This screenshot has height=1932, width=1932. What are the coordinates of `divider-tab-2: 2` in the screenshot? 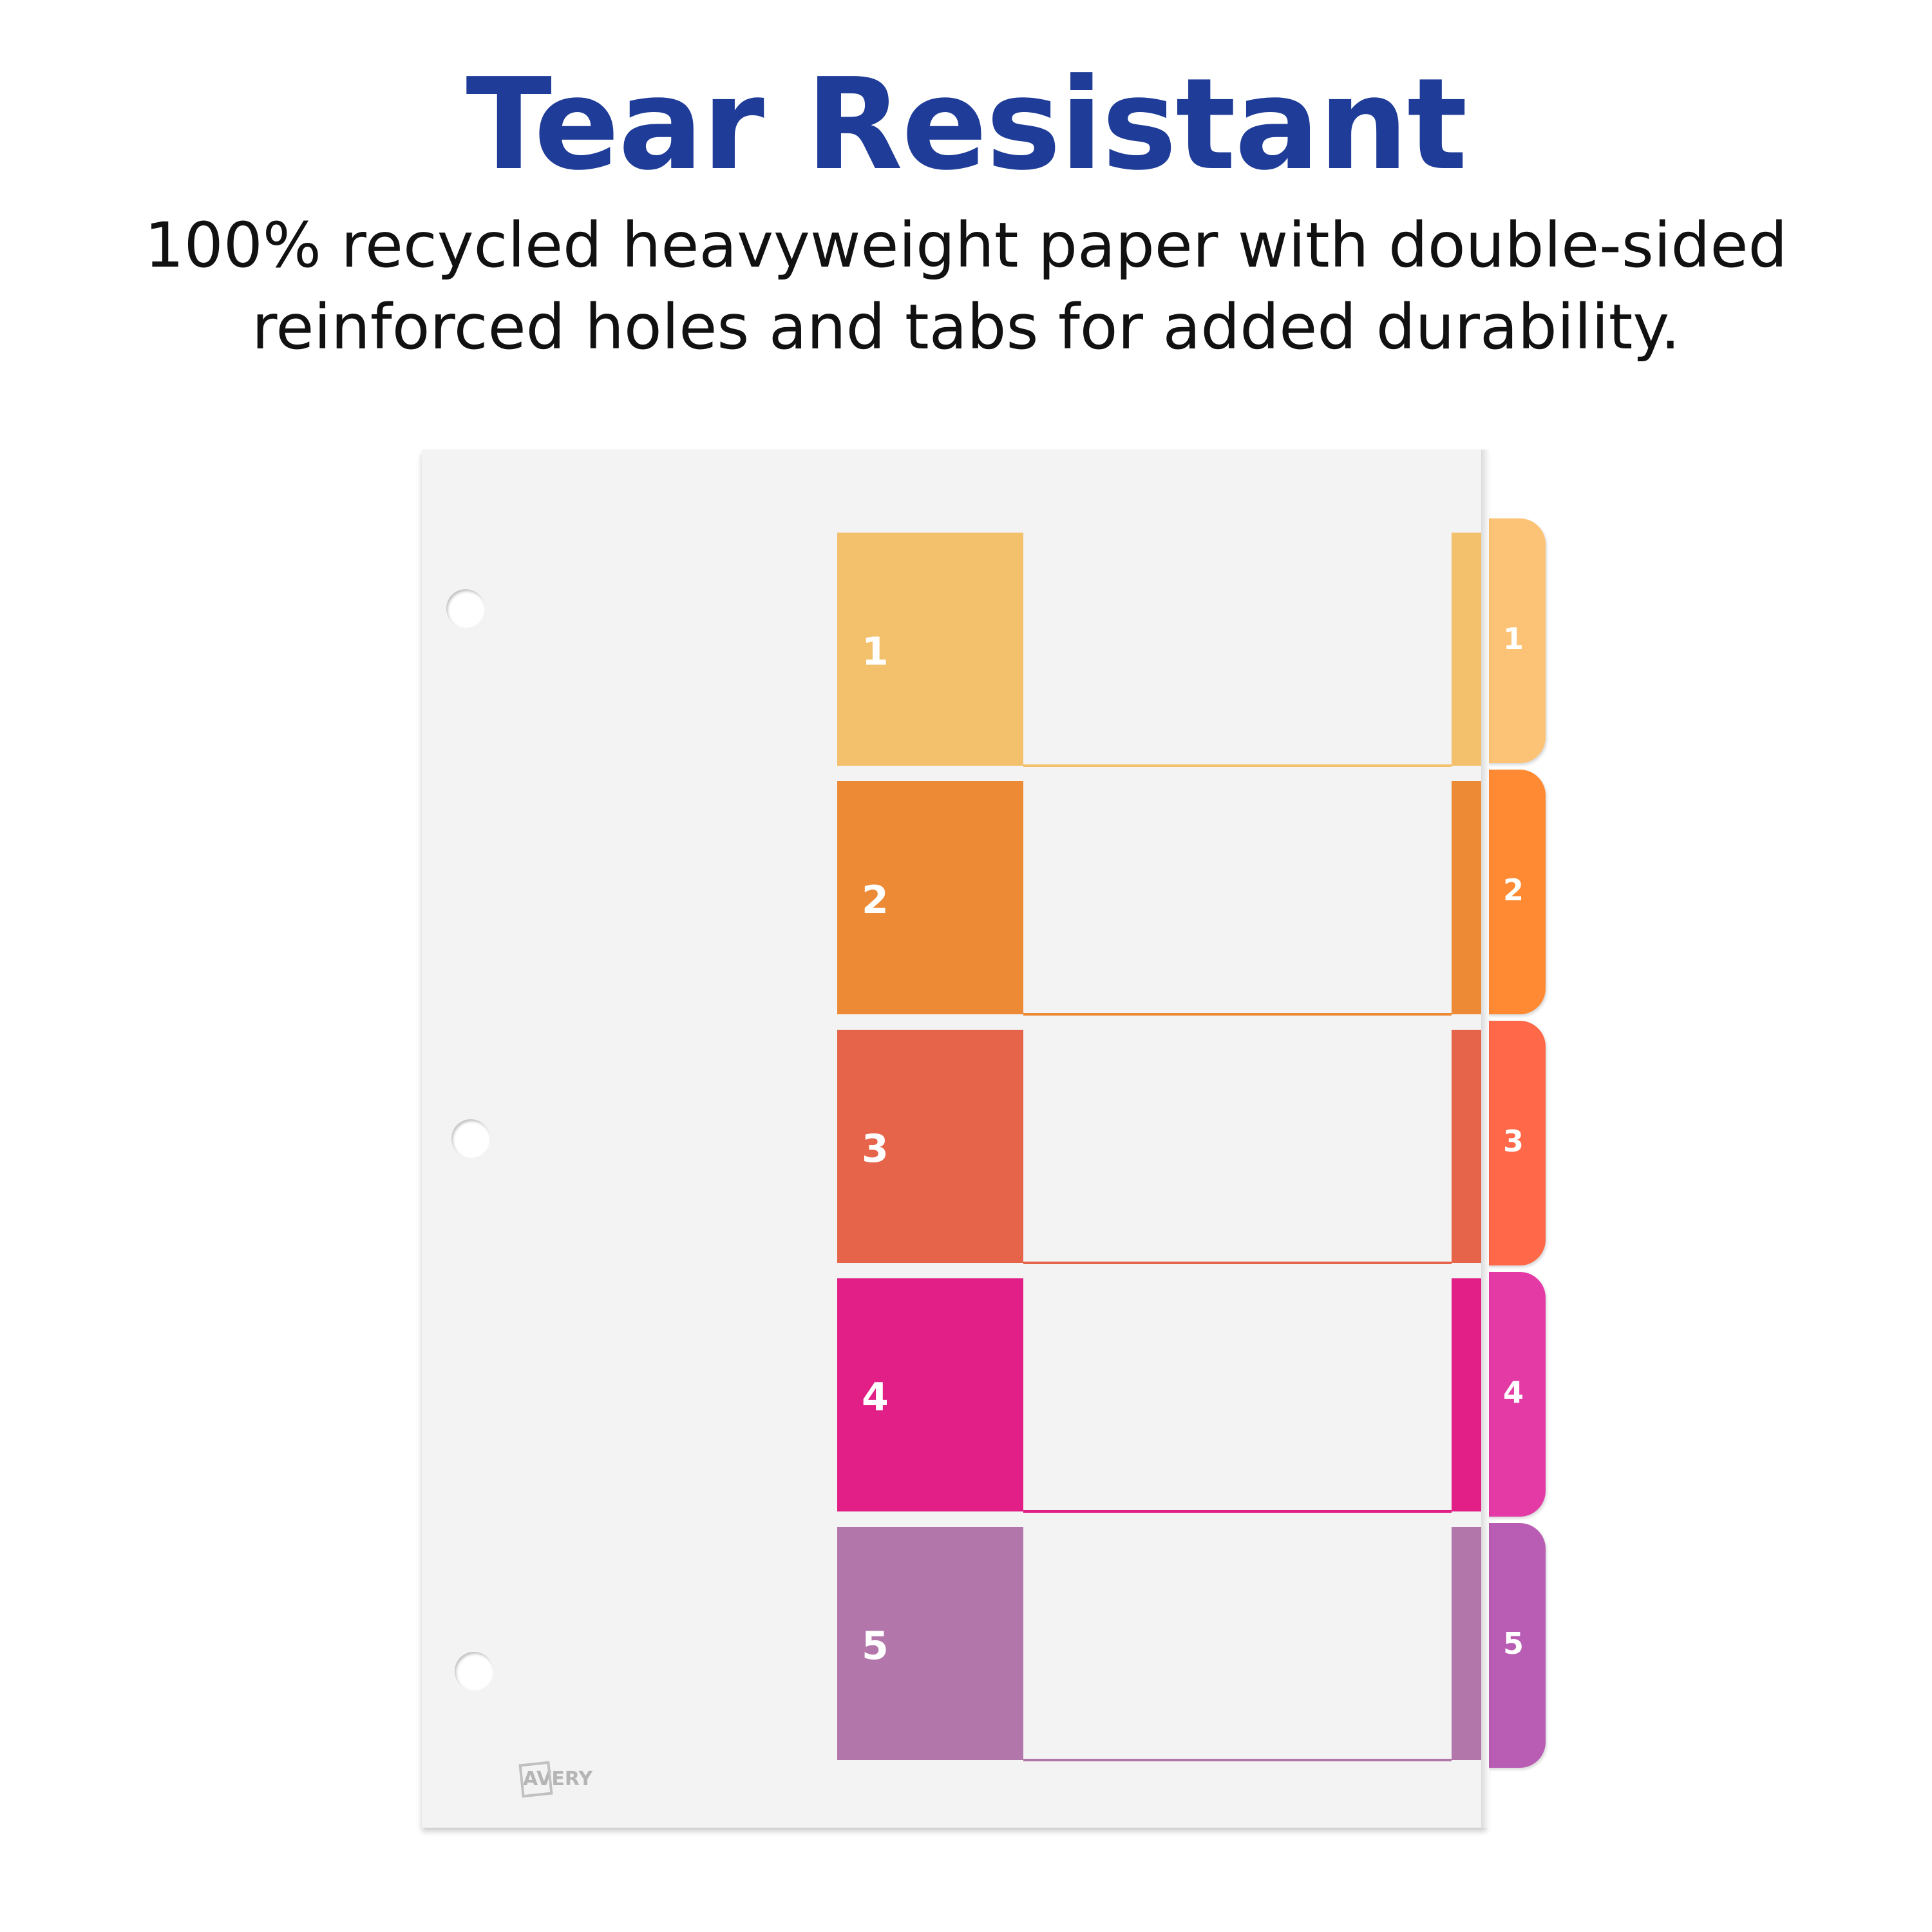 It's located at (1517, 892).